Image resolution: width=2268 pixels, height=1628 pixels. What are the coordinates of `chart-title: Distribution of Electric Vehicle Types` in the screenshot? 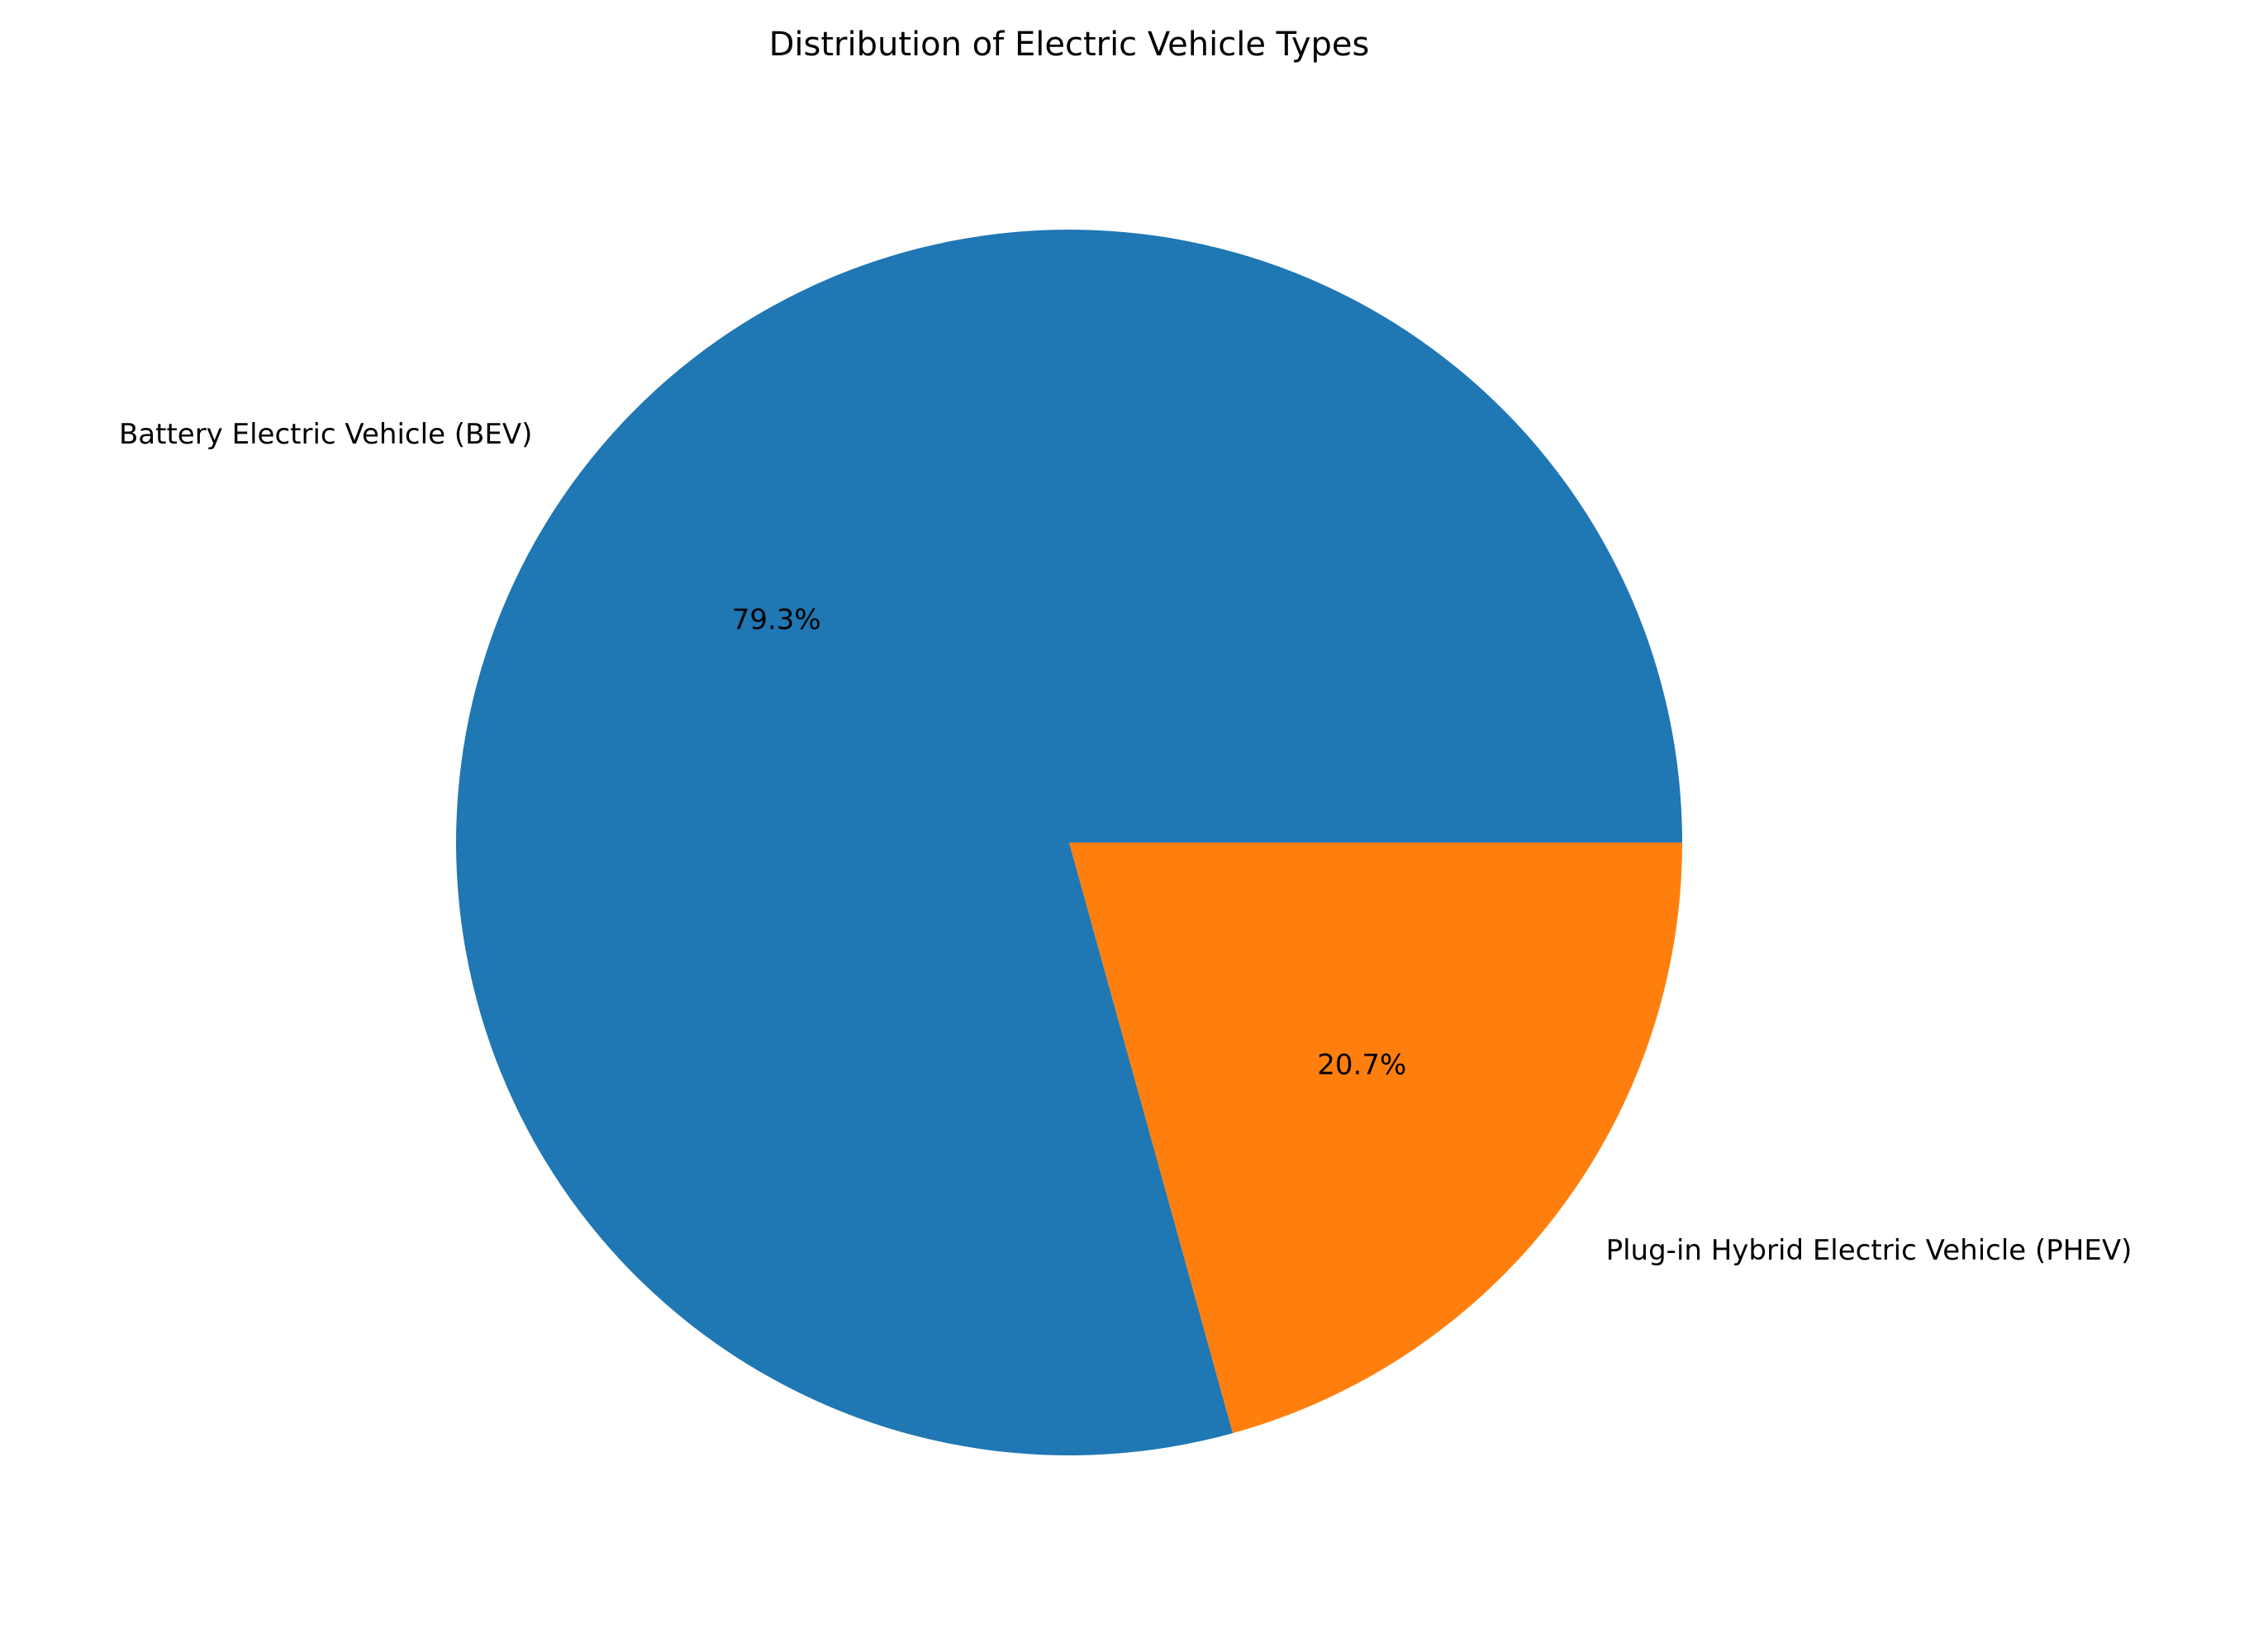 It's located at (1069, 45).